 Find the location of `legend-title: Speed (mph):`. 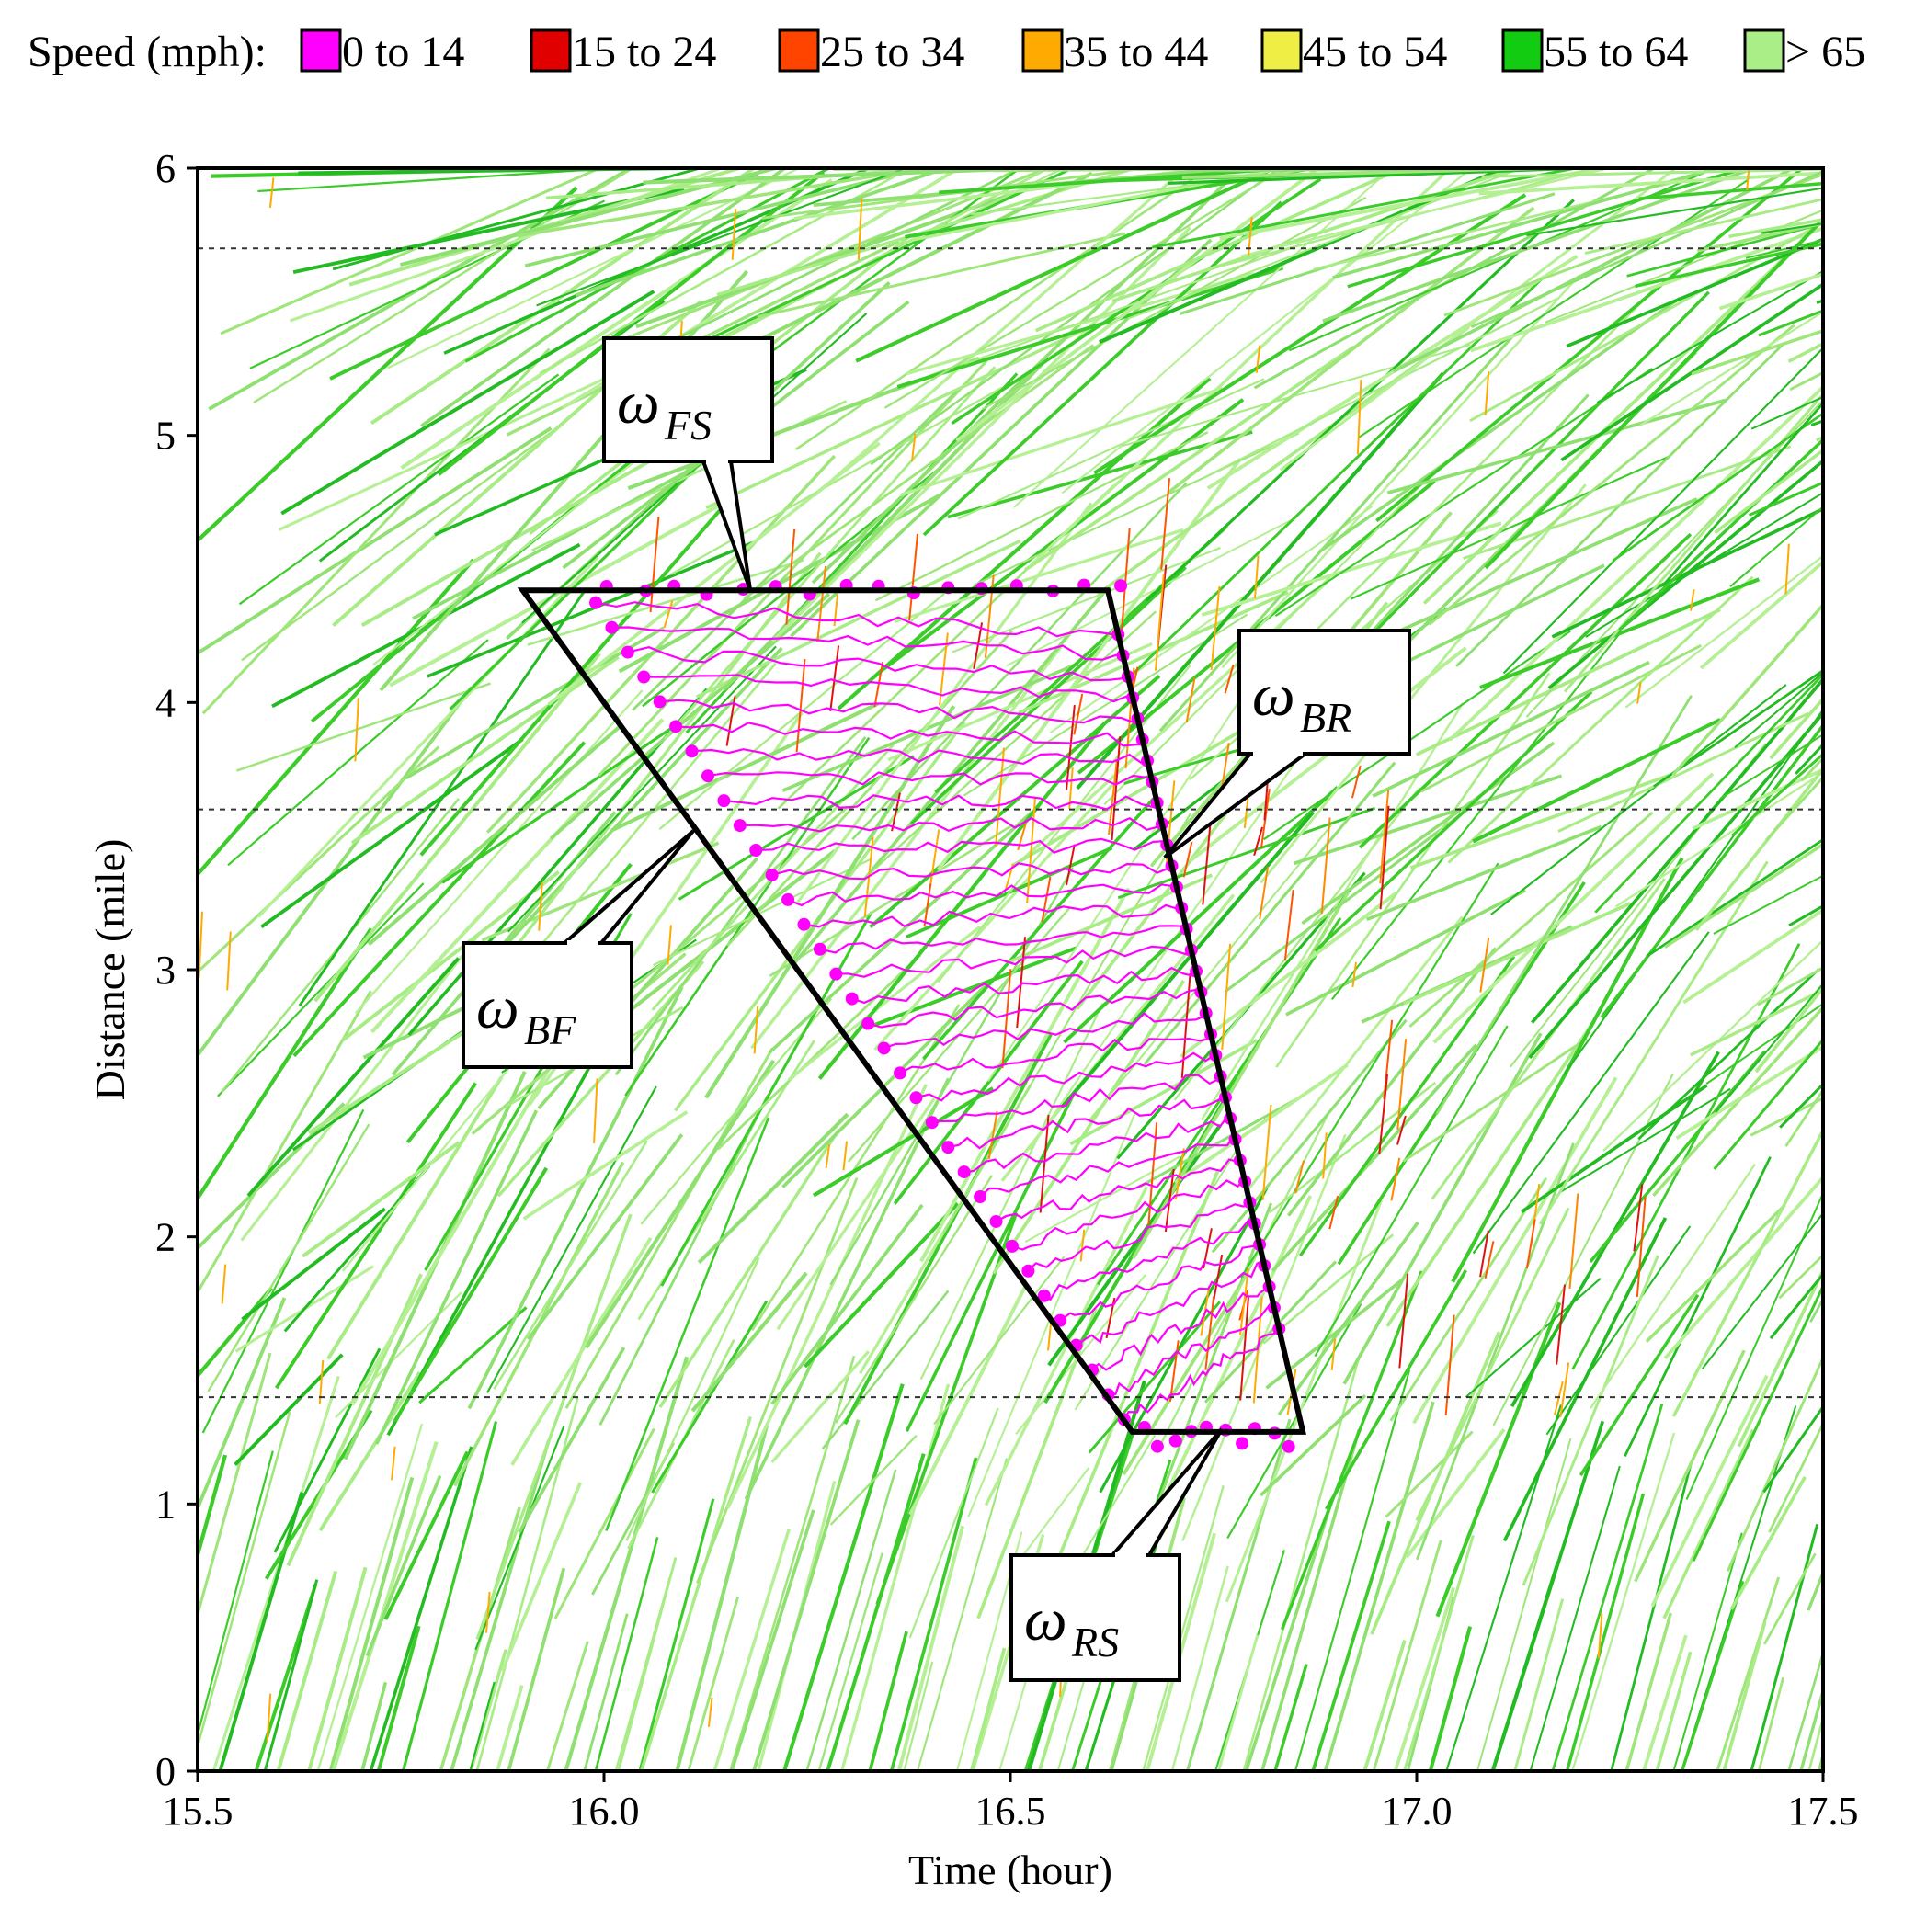

legend-title: Speed (mph): is located at coordinates (147, 52).